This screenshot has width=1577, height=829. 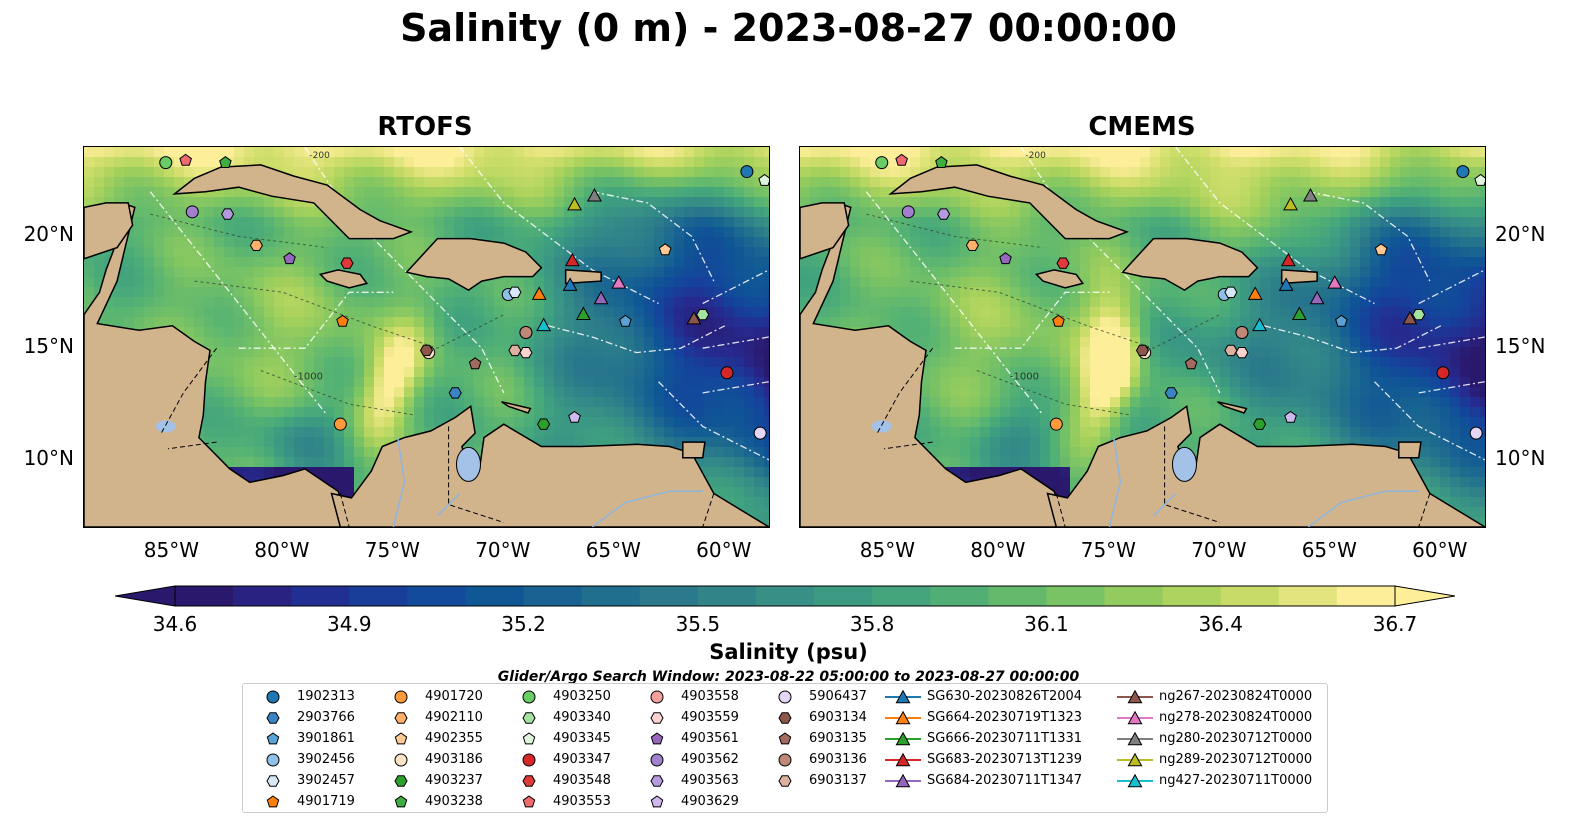 I want to click on land-yucatan, so click(x=825, y=231).